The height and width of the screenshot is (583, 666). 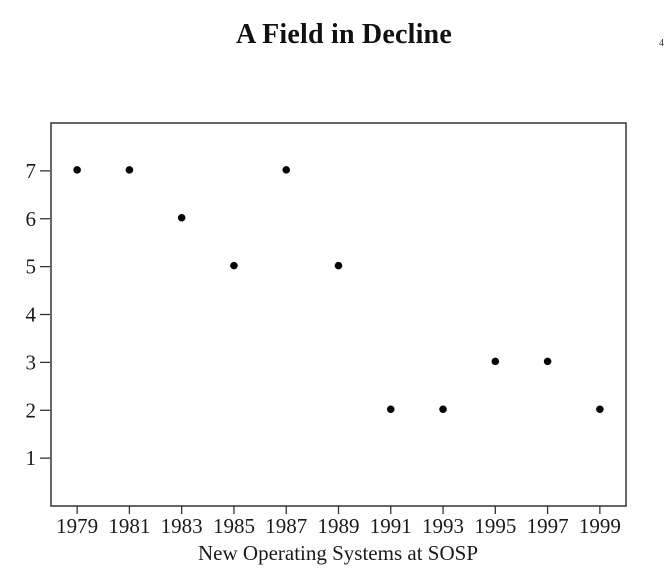 I want to click on x-tick-label: 1983, so click(x=182, y=526).